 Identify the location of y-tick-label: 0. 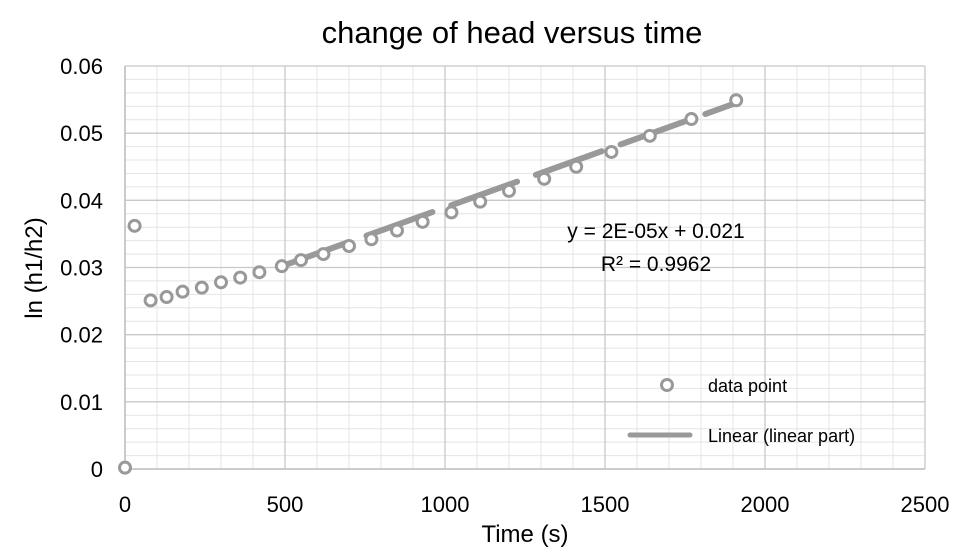
(97, 469).